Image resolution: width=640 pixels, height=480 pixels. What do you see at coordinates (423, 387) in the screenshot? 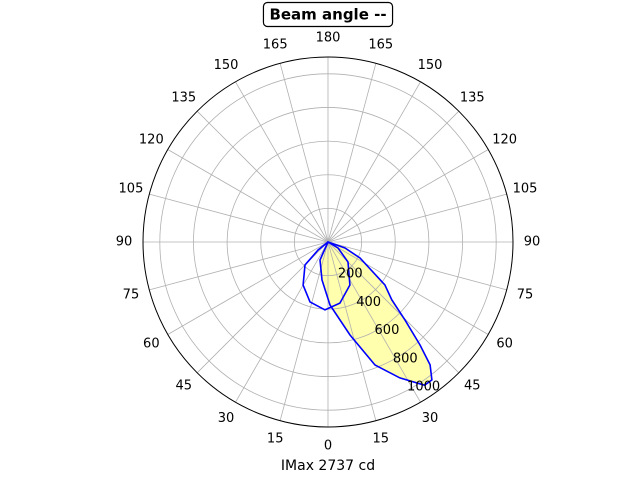
I see `r-tick-label: 1000` at bounding box center [423, 387].